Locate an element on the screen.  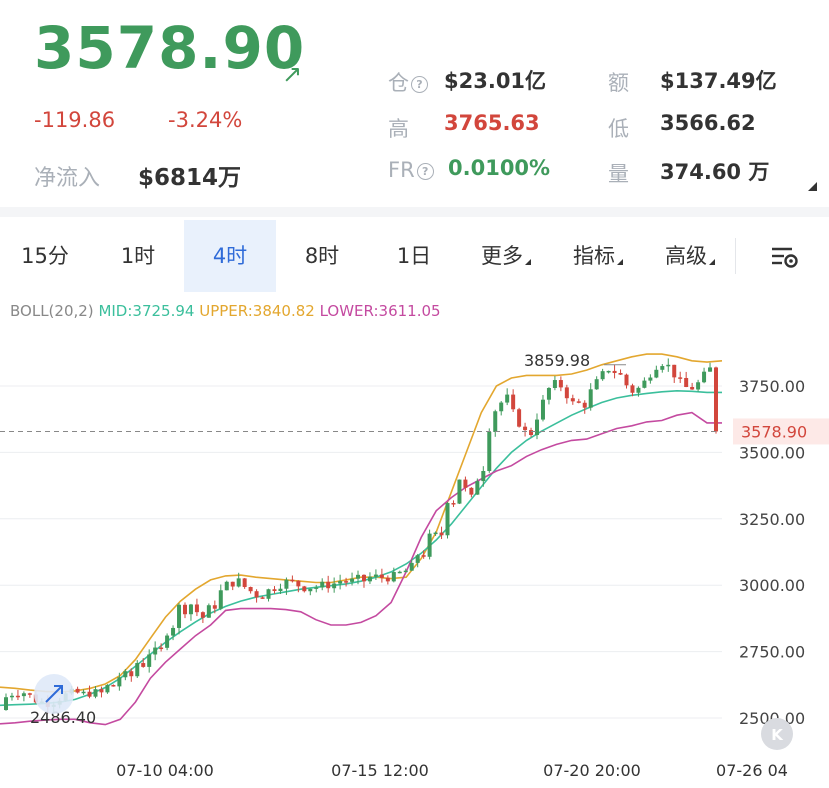
tab-1d: 1日 is located at coordinates (414, 256).